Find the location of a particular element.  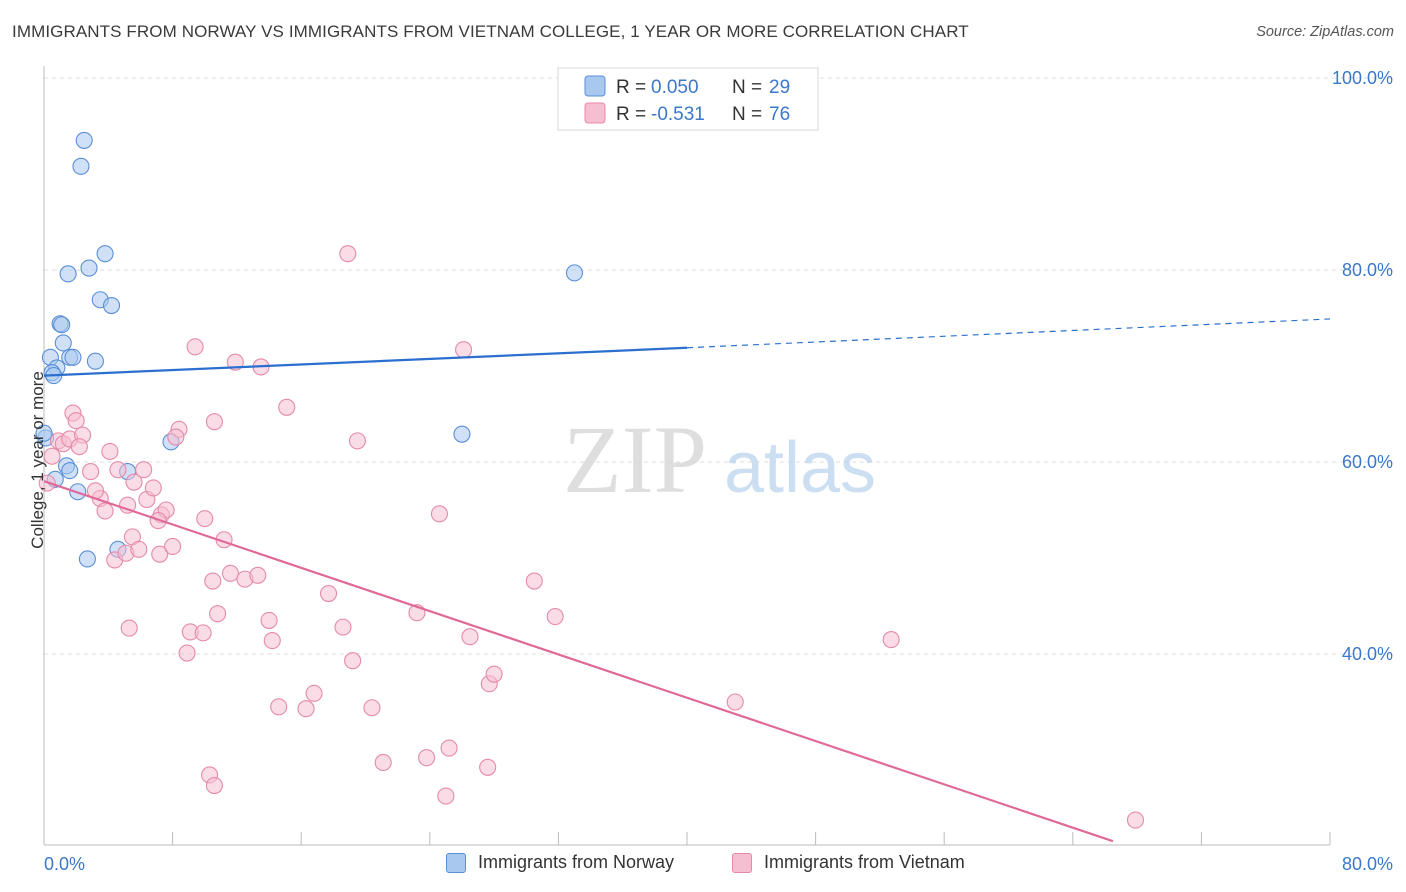

legend-vietnam-n-value: 76 is located at coordinates (779, 114).